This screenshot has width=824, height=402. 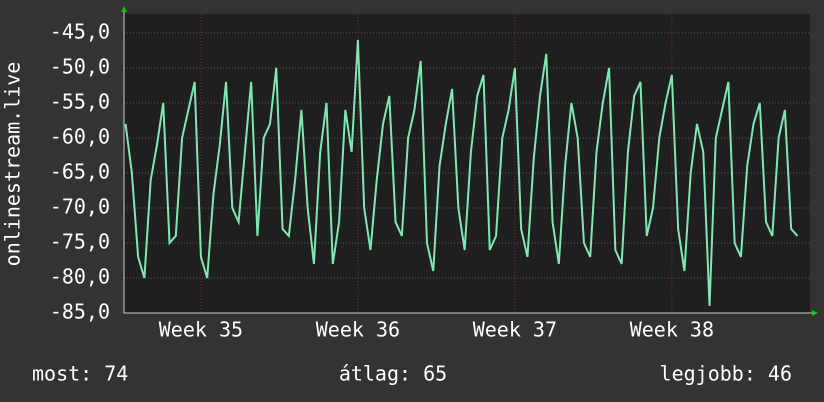 What do you see at coordinates (726, 374) in the screenshot?
I see `footer-best: legjobb: 46` at bounding box center [726, 374].